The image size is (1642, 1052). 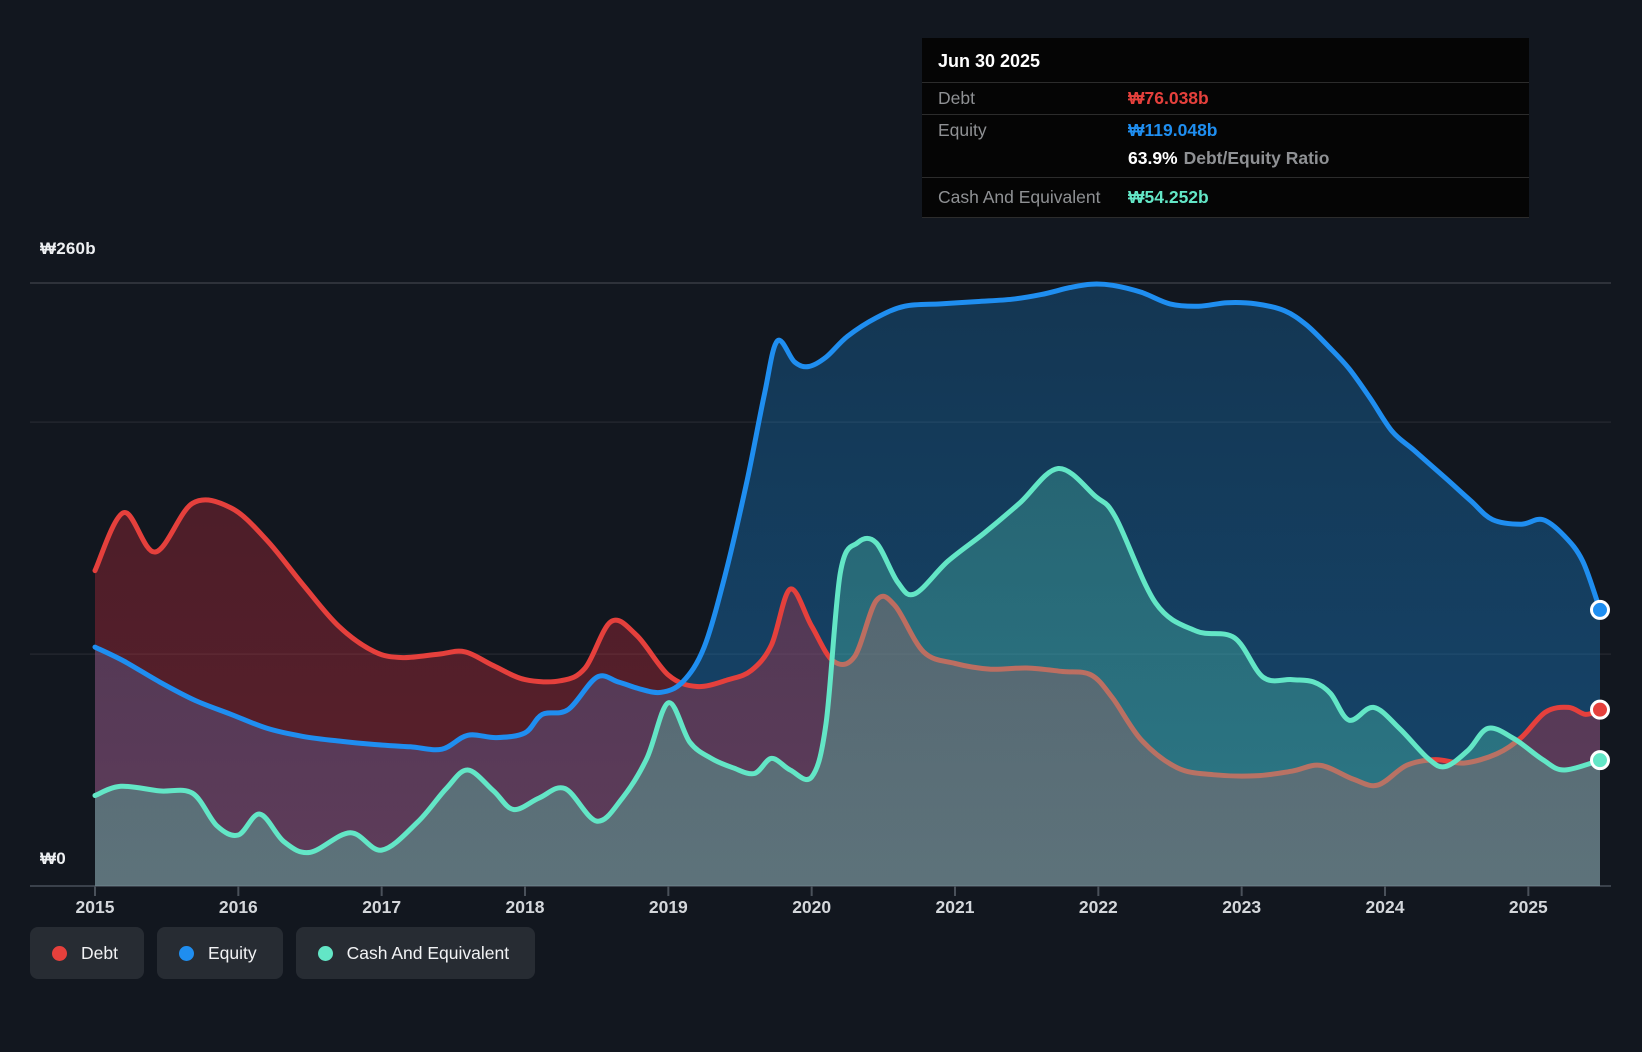 What do you see at coordinates (232, 952) in the screenshot?
I see `legend-equity-label: Equity` at bounding box center [232, 952].